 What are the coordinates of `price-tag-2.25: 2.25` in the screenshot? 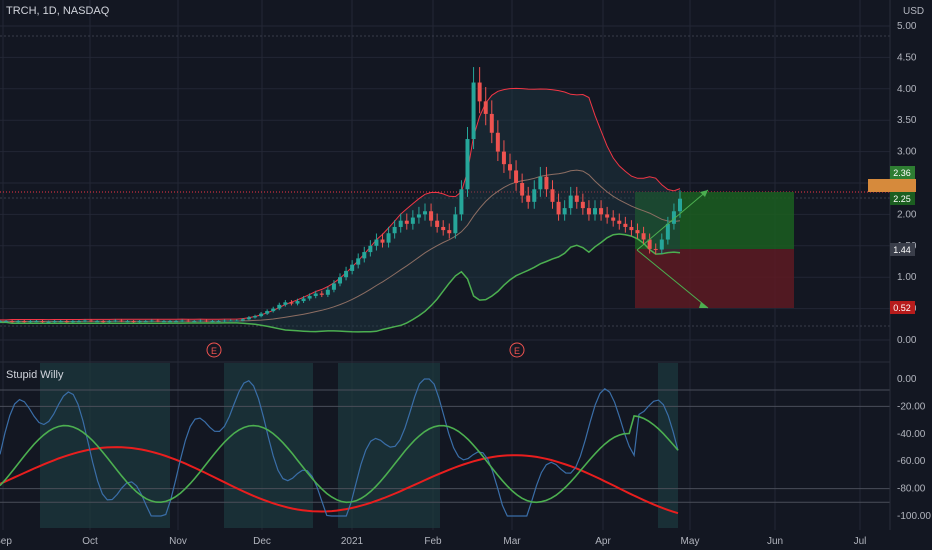 It's located at (902, 198).